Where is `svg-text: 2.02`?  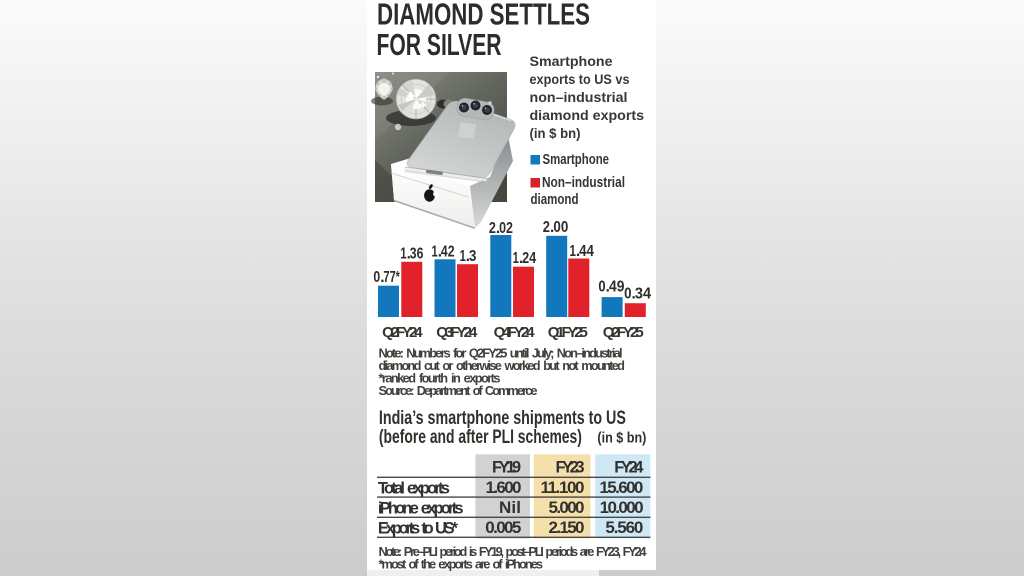 svg-text: 2.02 is located at coordinates (501, 228).